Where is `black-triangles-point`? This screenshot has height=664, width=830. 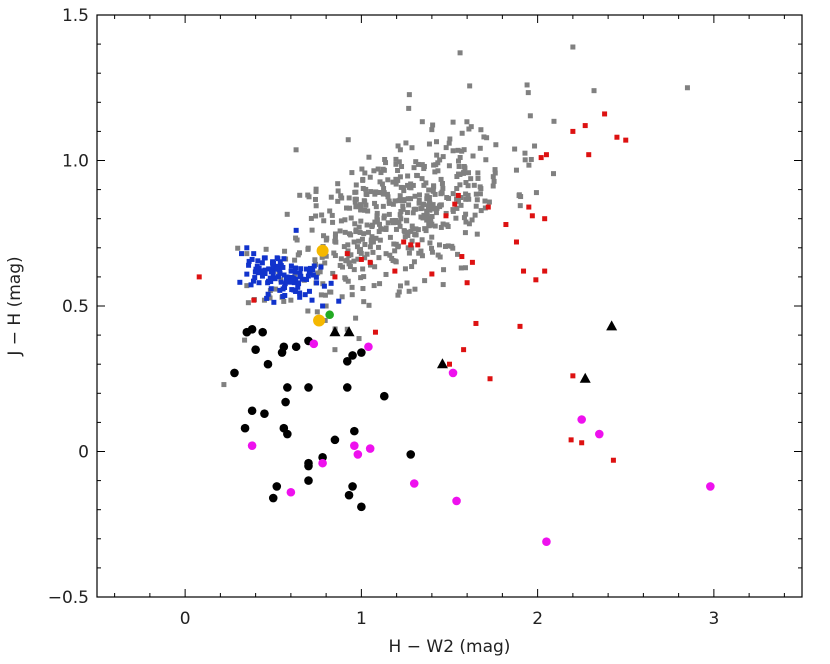
black-triangles-point is located at coordinates (585, 377).